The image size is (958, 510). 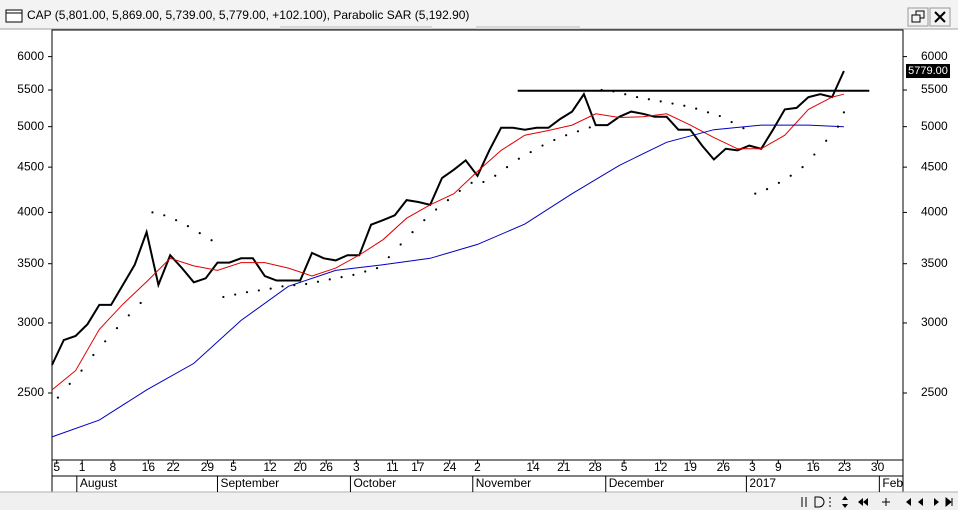 What do you see at coordinates (479, 501) in the screenshot?
I see `bottom-toolbar` at bounding box center [479, 501].